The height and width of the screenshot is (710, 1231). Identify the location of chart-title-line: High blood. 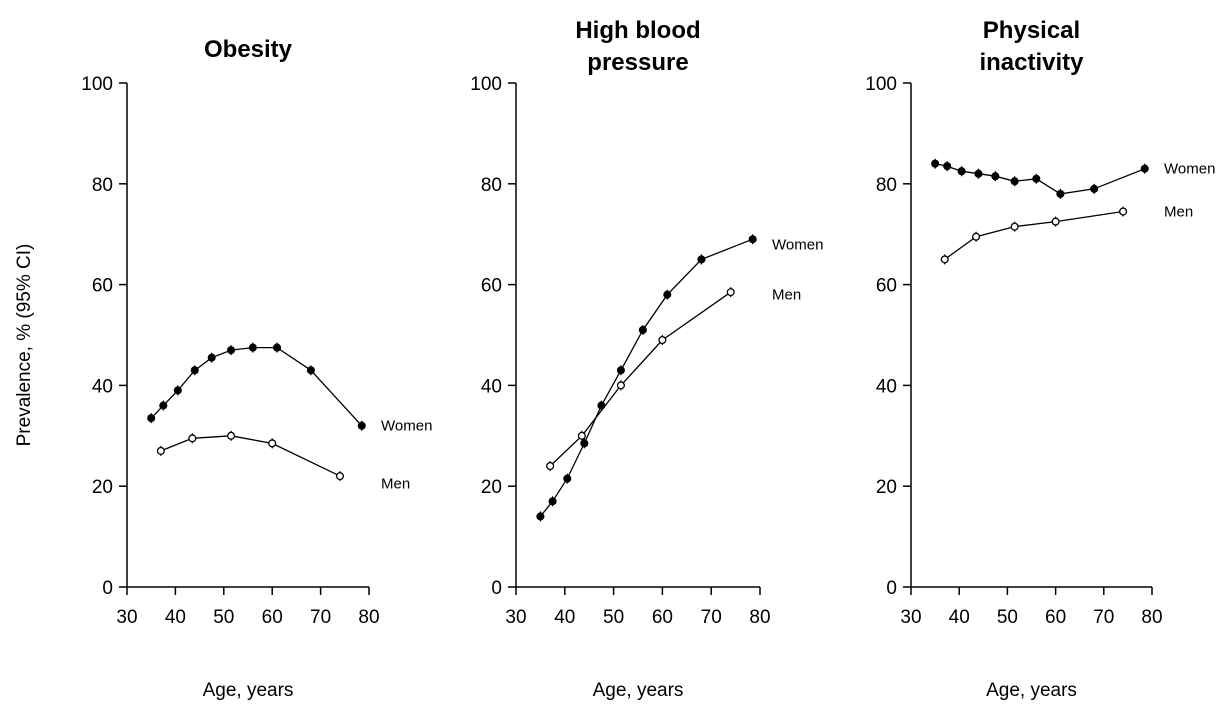
(637, 30).